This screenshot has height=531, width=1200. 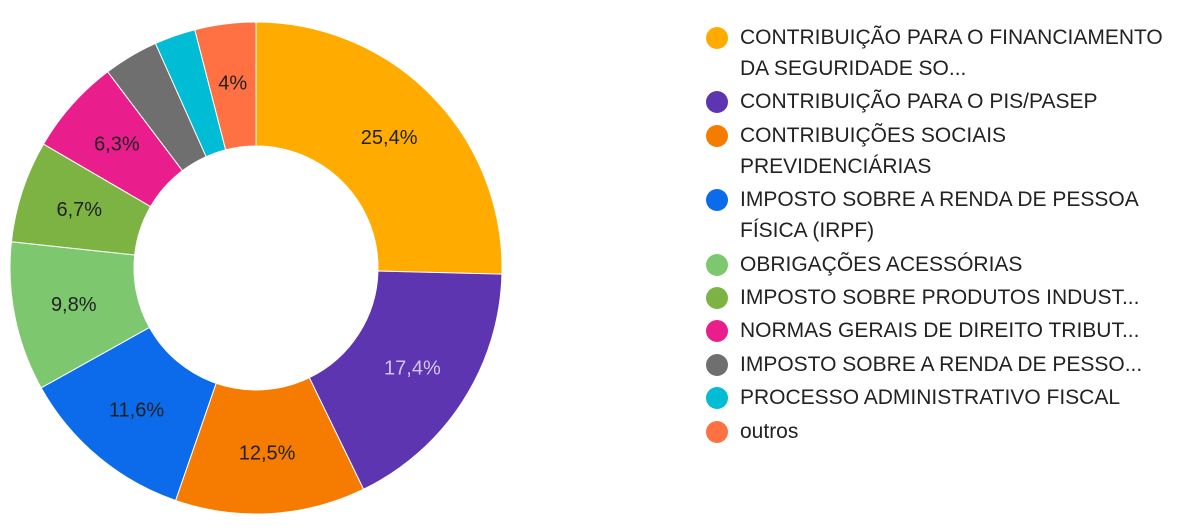 I want to click on slice-value-label: 11,6%, so click(x=136, y=411).